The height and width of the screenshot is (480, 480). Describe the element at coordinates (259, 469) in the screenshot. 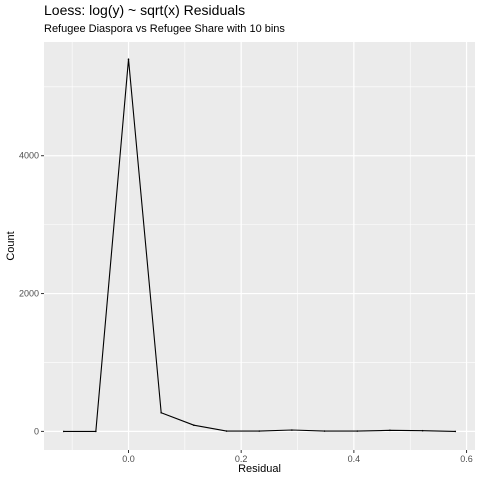

I see `x-axis-title: Residual` at that location.